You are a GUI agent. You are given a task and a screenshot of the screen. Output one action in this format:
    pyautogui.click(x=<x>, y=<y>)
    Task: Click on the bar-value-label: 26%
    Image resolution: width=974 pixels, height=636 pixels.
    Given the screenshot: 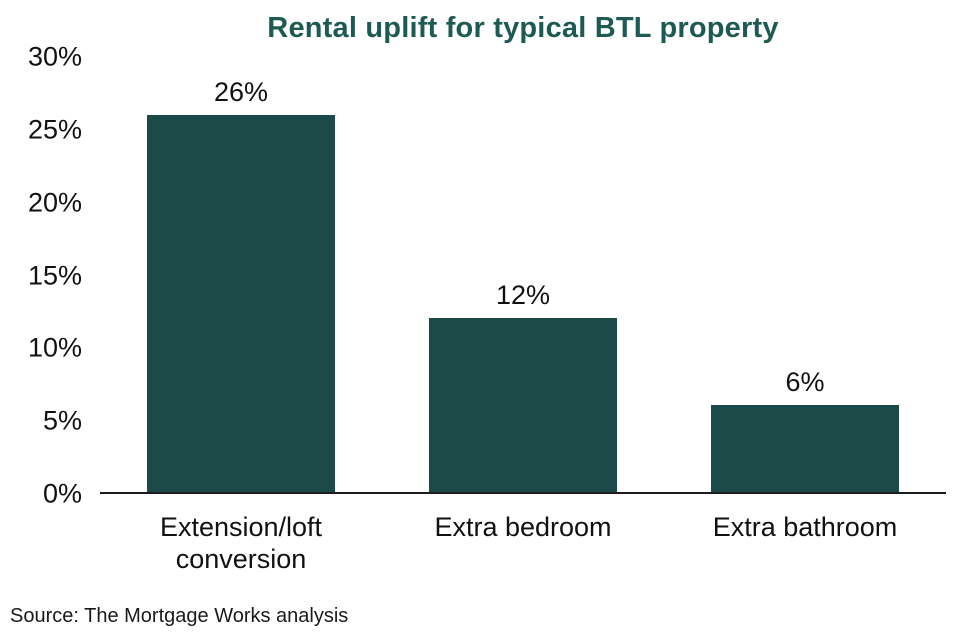 What is the action you would take?
    pyautogui.click(x=241, y=92)
    